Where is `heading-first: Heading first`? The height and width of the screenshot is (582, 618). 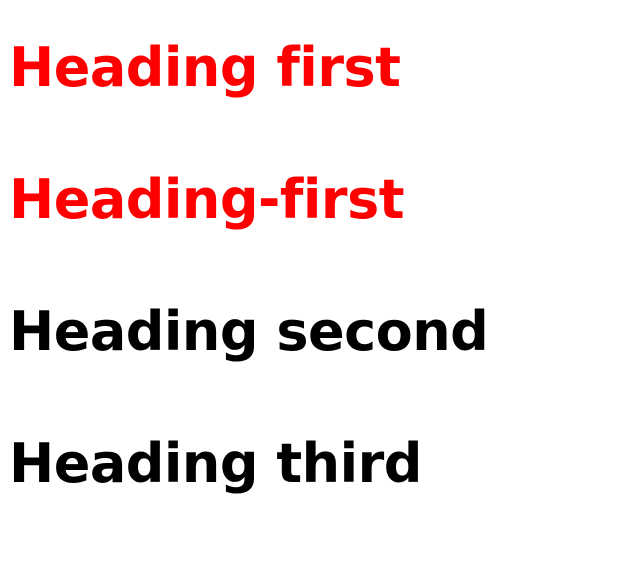
heading-first: Heading first is located at coordinates (205, 67).